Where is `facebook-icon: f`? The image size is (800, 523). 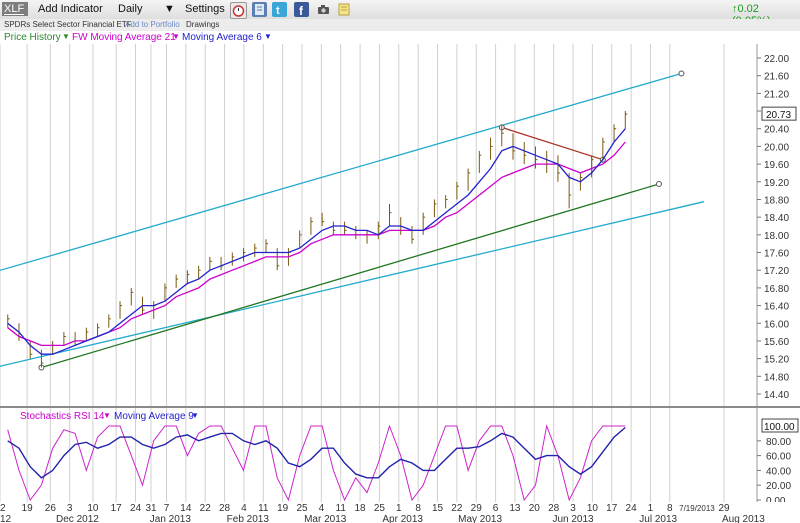 facebook-icon: f is located at coordinates (301, 10).